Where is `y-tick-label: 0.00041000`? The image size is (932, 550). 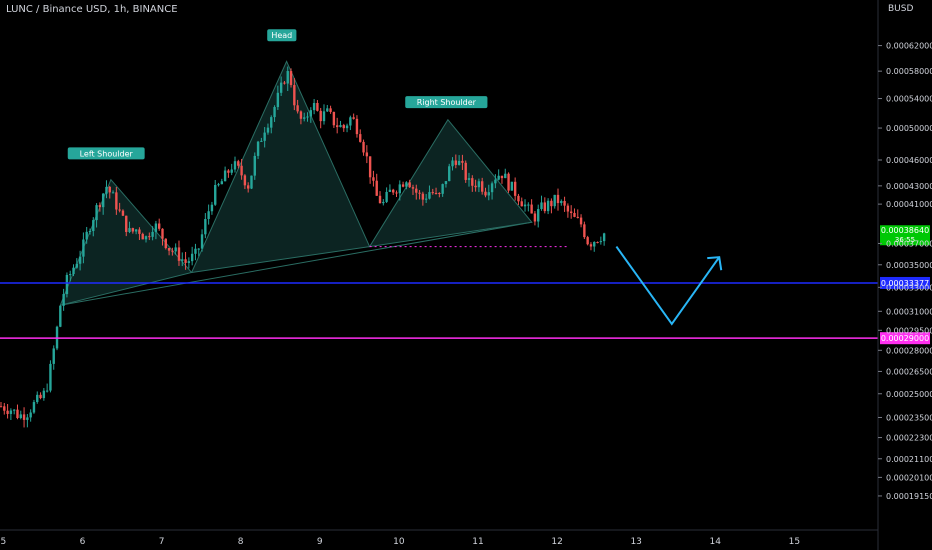 y-tick-label: 0.00041000 is located at coordinates (909, 204).